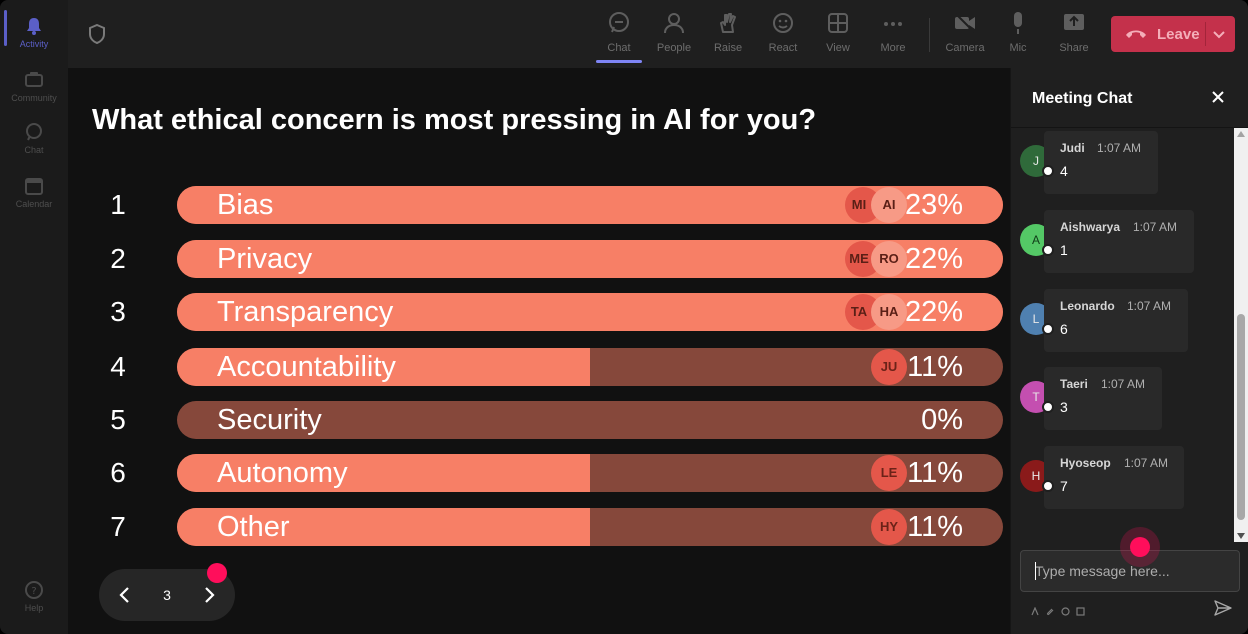 The image size is (1248, 634). Describe the element at coordinates (1223, 608) in the screenshot. I see `send-icon` at that location.